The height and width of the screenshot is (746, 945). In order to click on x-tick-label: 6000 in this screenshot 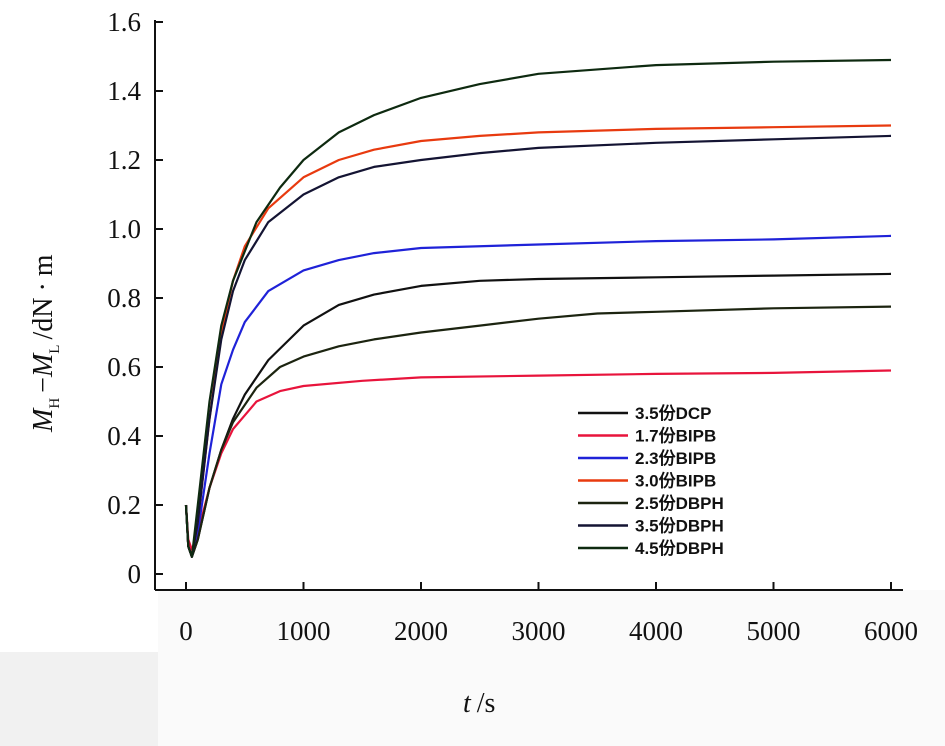, I will do `click(891, 631)`.